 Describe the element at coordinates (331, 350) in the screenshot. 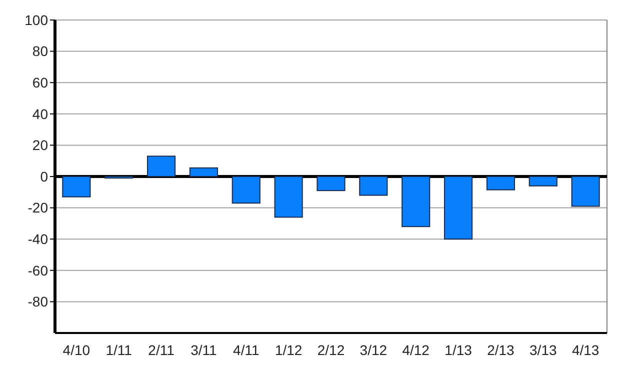

I see `x-tick-label: 2/12` at that location.